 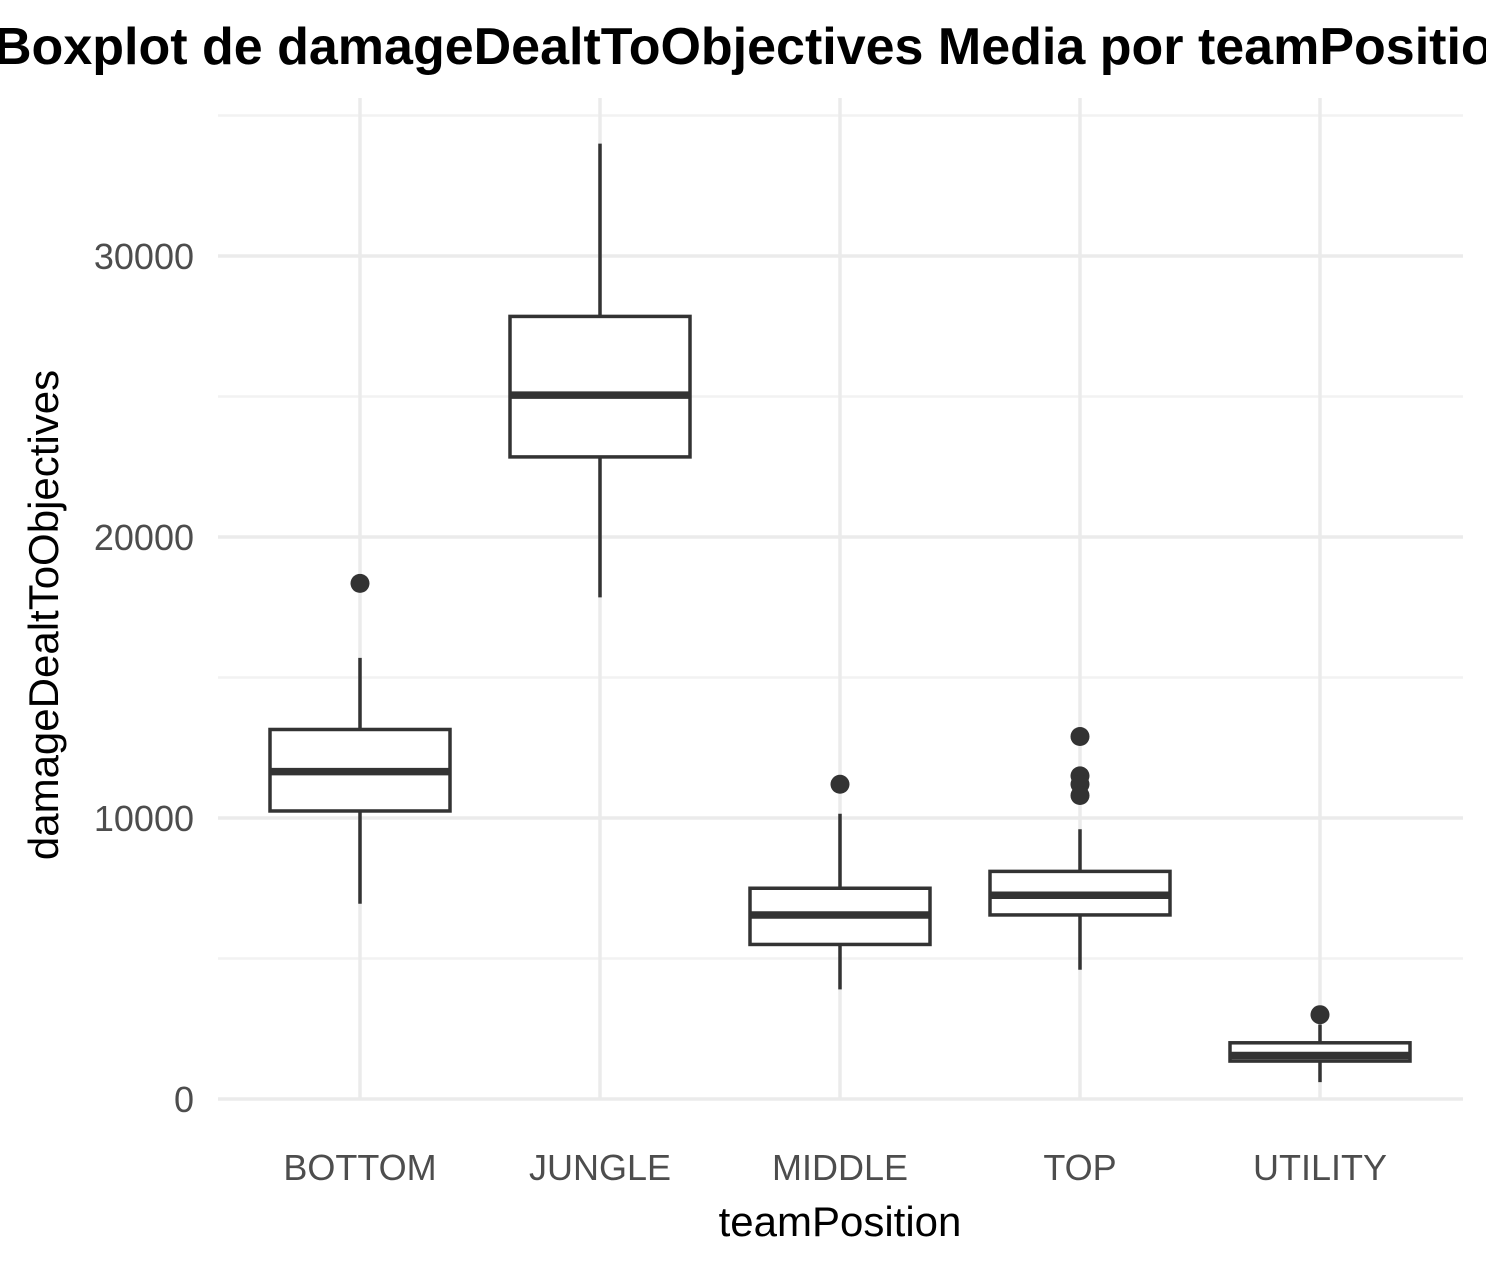 I want to click on x-tick-label: UTILITY, so click(x=1320, y=1167).